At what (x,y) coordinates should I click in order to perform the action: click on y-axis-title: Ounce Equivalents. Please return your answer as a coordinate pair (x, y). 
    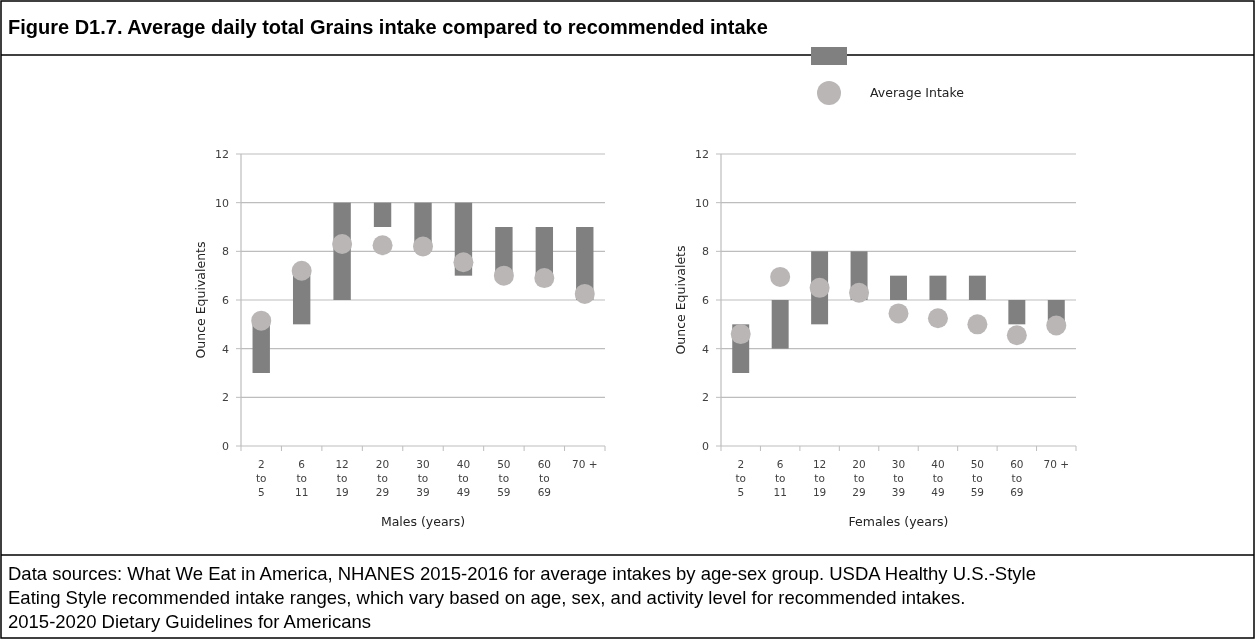
    Looking at the image, I should click on (200, 300).